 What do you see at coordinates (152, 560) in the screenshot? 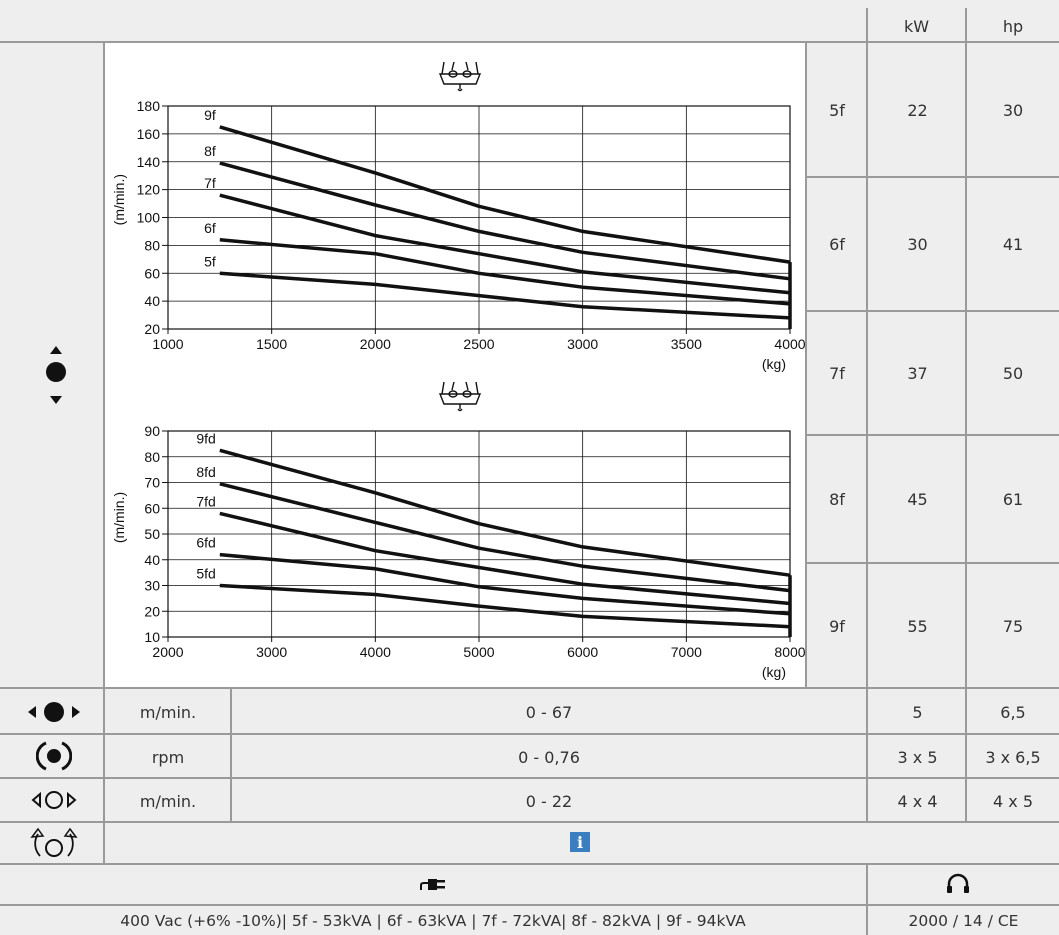
I see `chart2-ytick-label: 40` at bounding box center [152, 560].